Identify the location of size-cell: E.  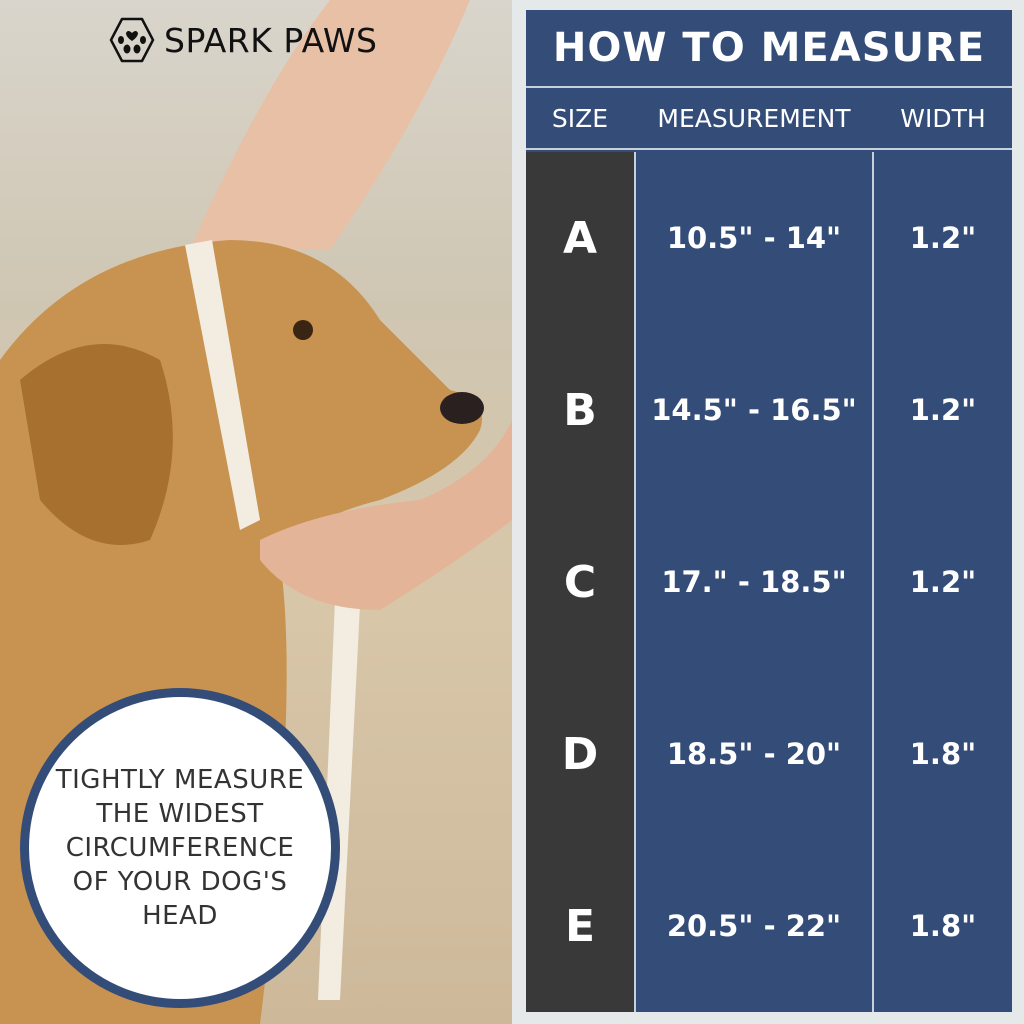
(580, 926).